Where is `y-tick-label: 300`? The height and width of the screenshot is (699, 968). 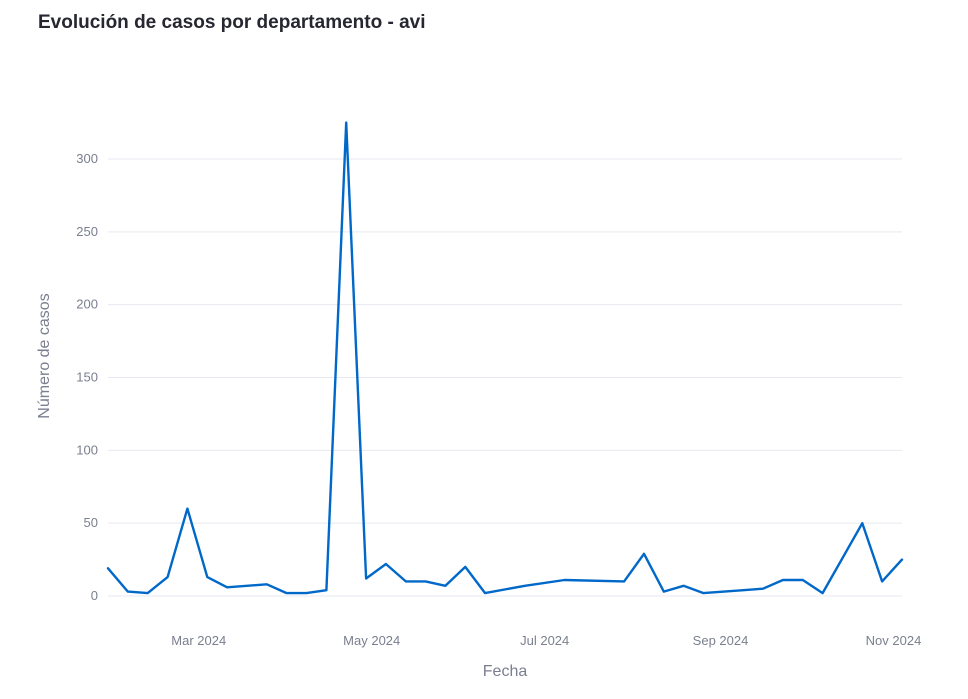
y-tick-label: 300 is located at coordinates (87, 158).